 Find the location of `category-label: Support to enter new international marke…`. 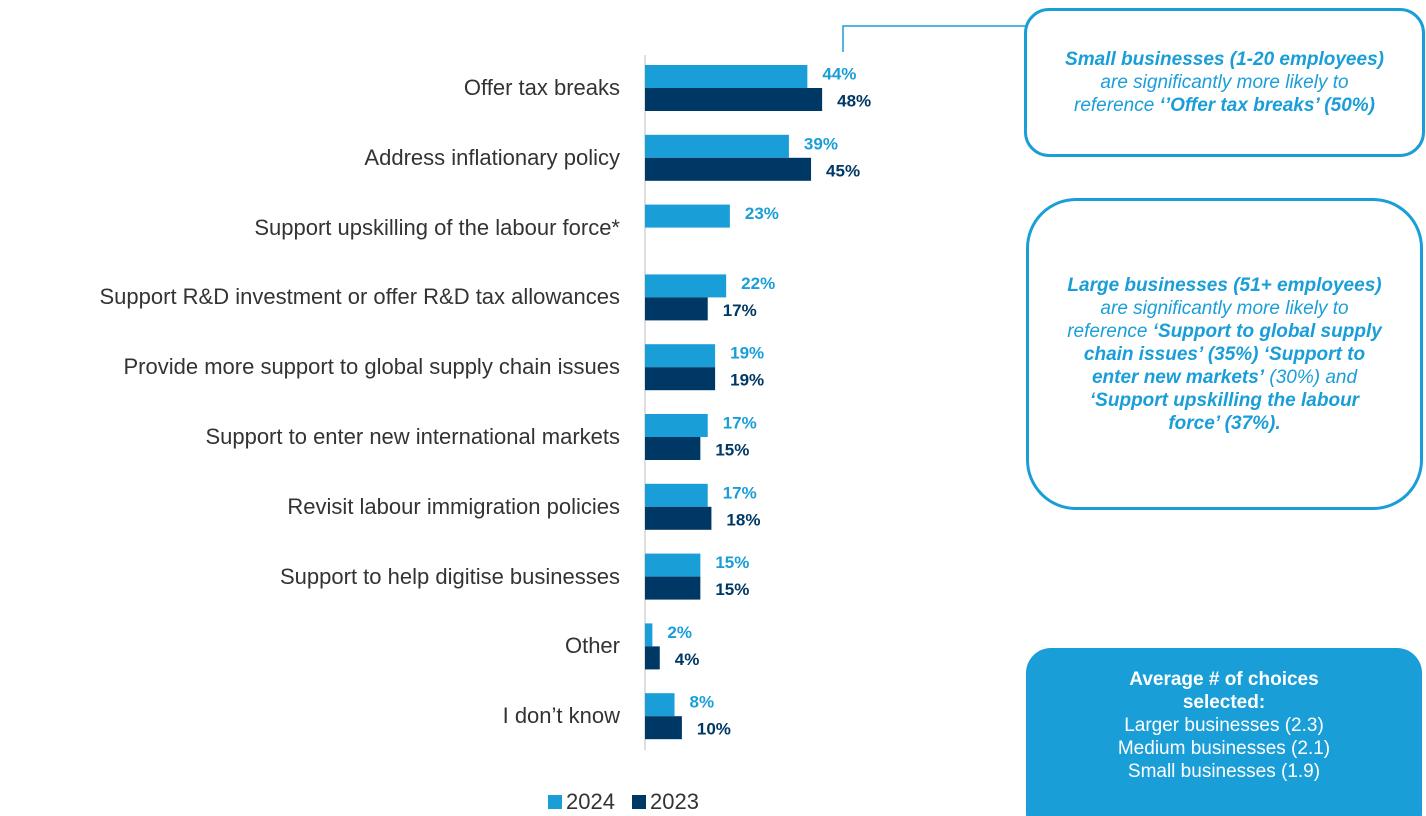

category-label: Support to enter new international marke… is located at coordinates (412, 436).